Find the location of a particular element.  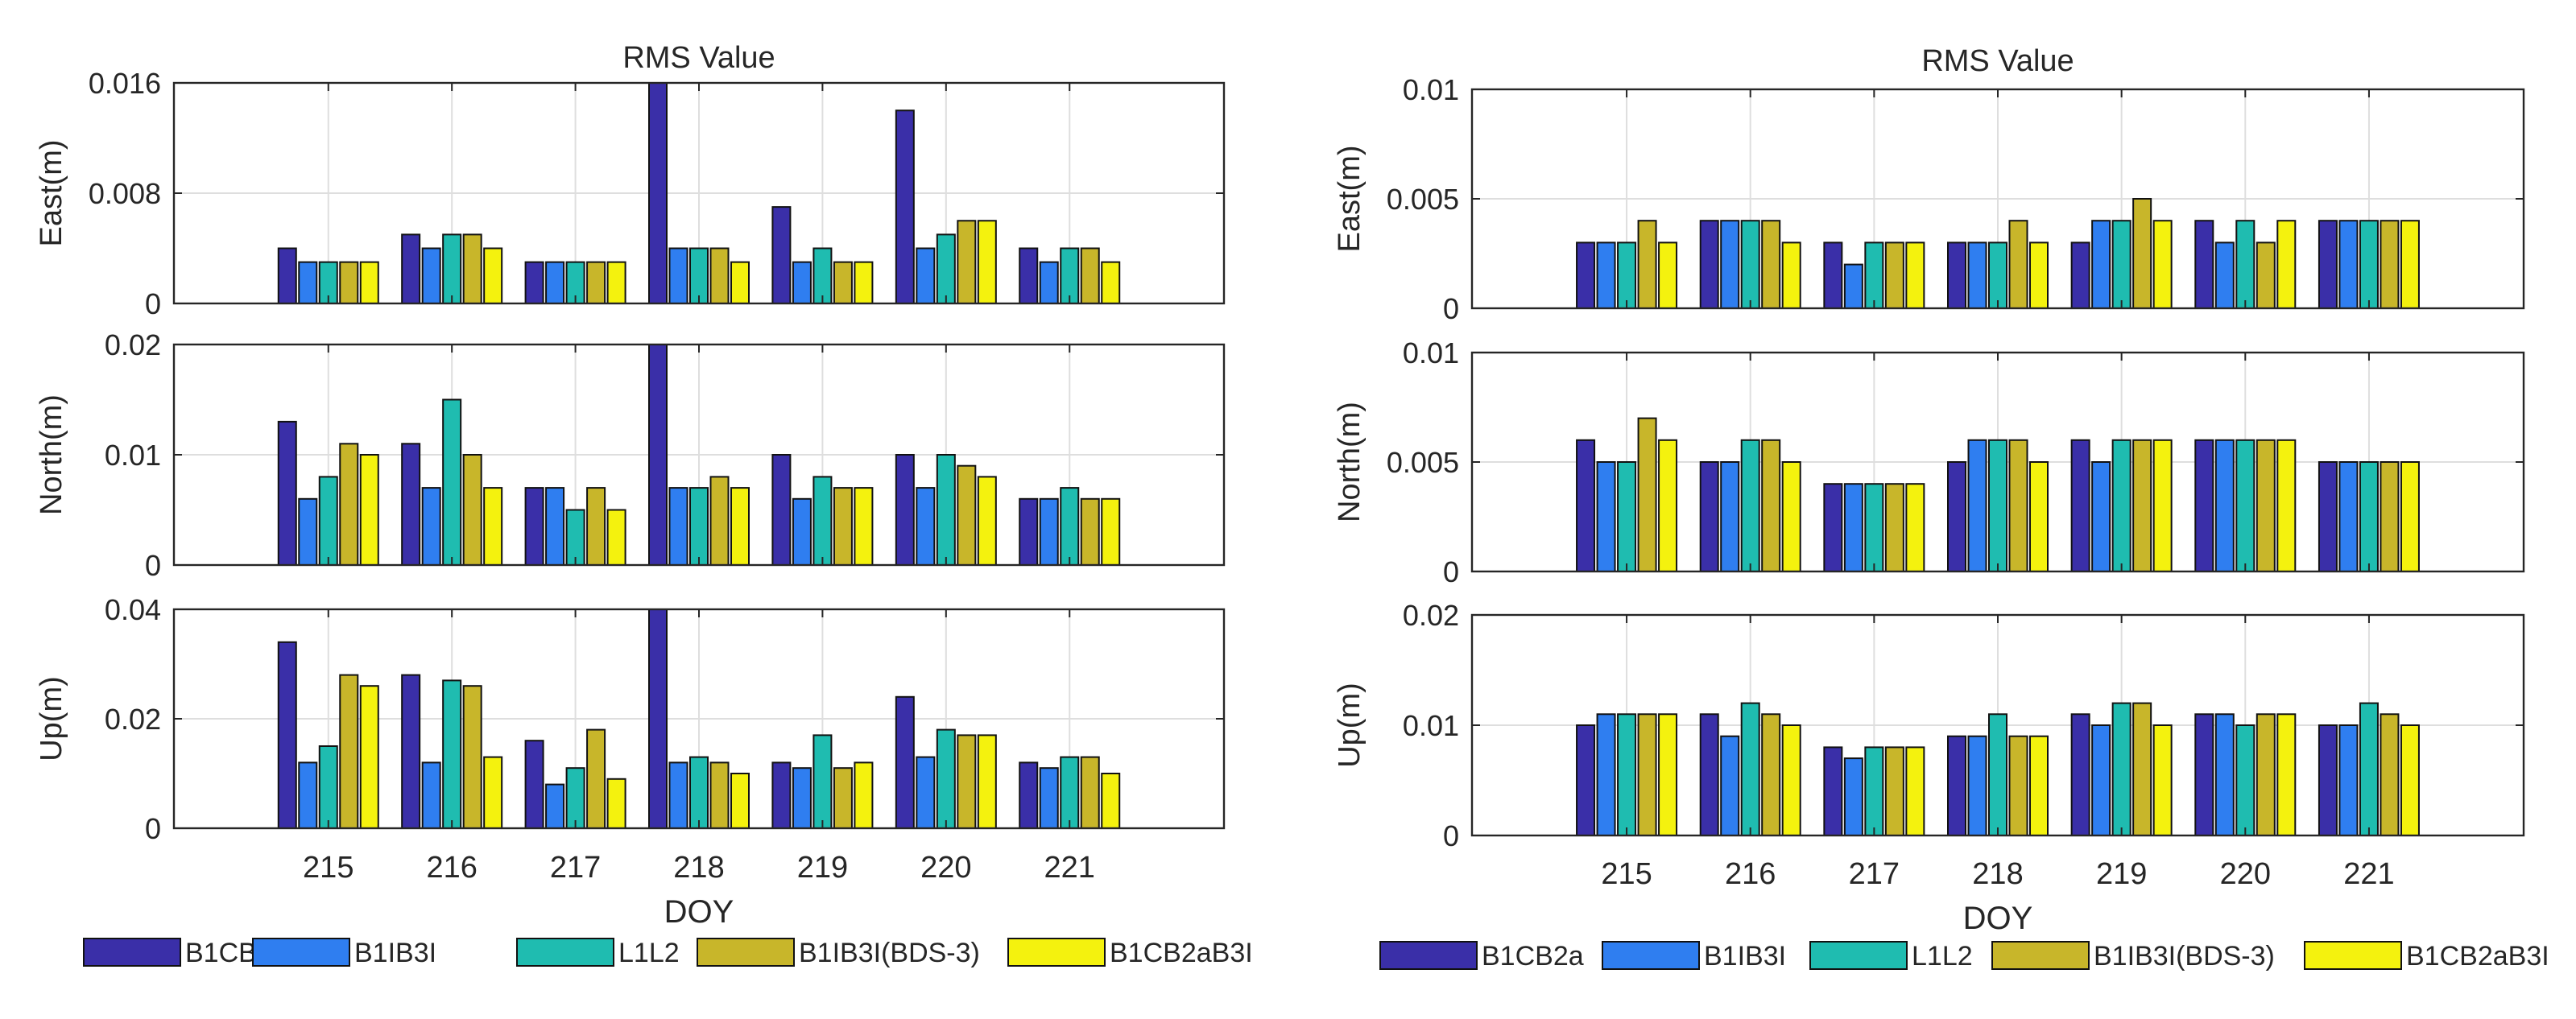

legend-label: B1CB2a is located at coordinates (1533, 956).